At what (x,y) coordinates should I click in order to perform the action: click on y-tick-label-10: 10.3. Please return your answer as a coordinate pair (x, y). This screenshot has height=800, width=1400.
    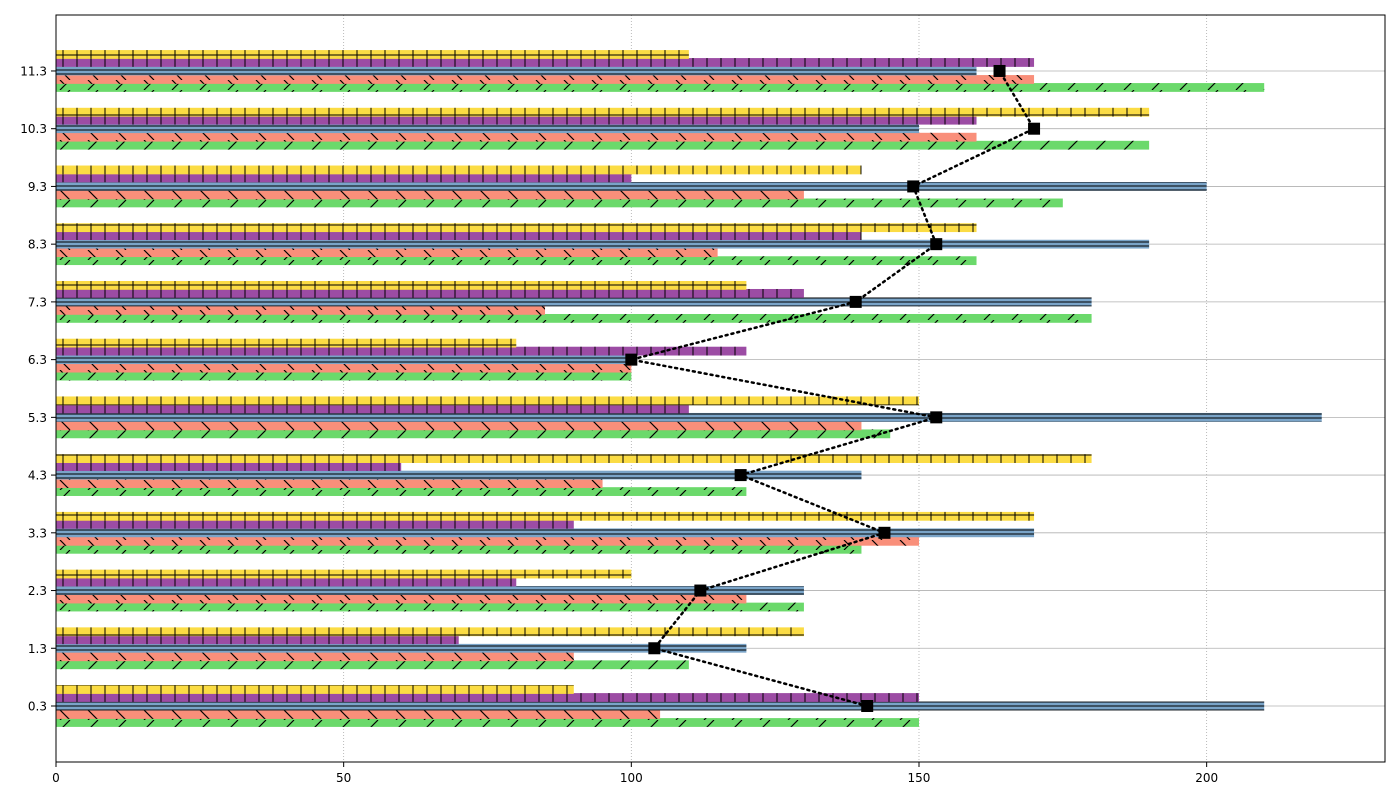
    Looking at the image, I should click on (33, 129).